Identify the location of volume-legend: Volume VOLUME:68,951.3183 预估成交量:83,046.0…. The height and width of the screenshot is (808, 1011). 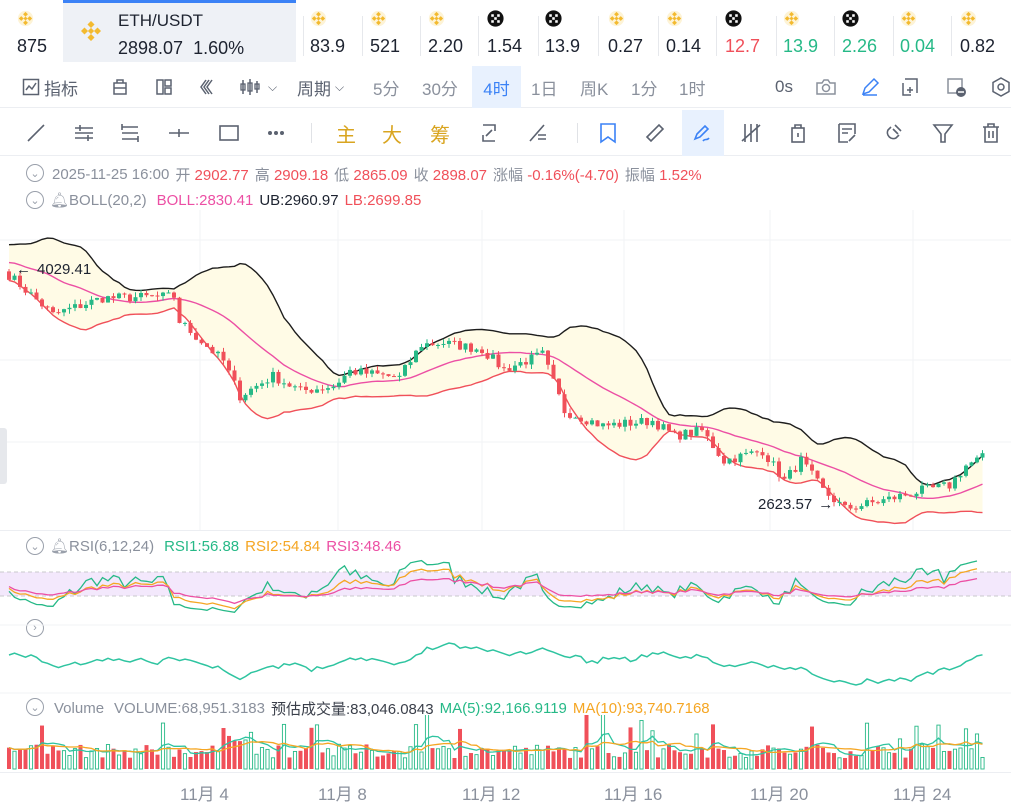
(382, 709).